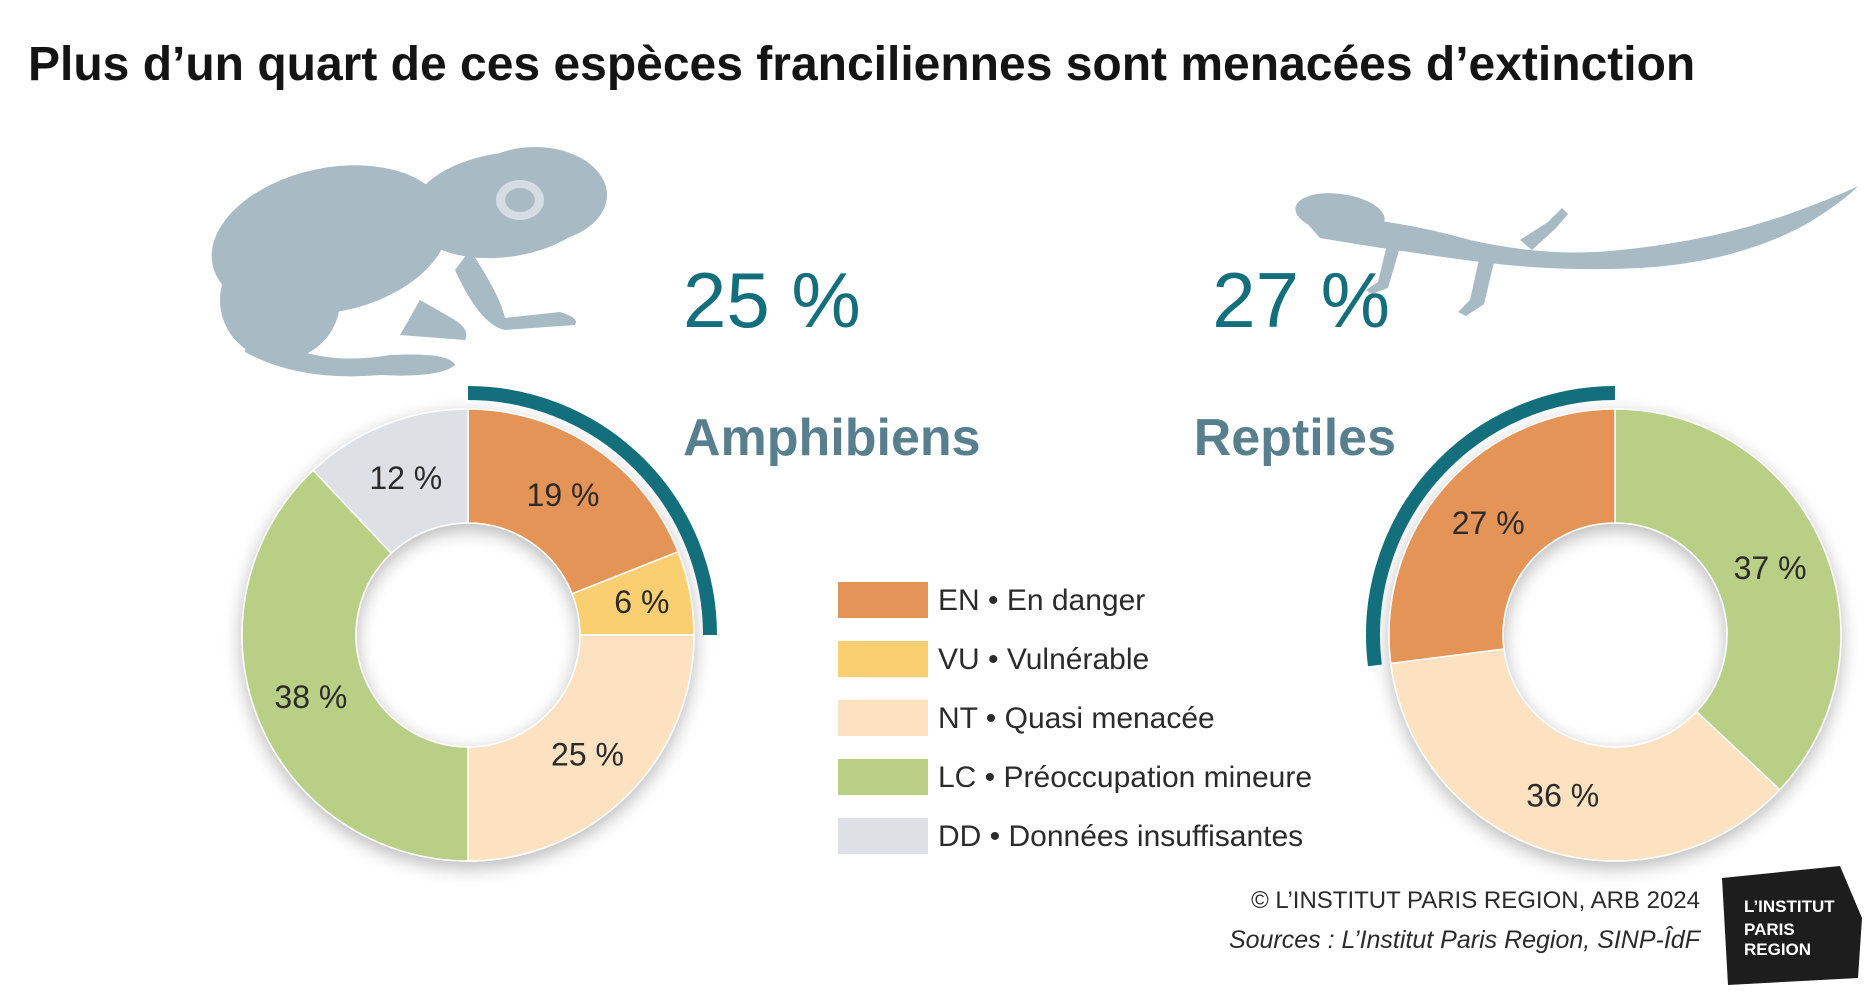 Image resolution: width=1871 pixels, height=1000 pixels. I want to click on legend-label-en: EN • En danger, so click(1041, 600).